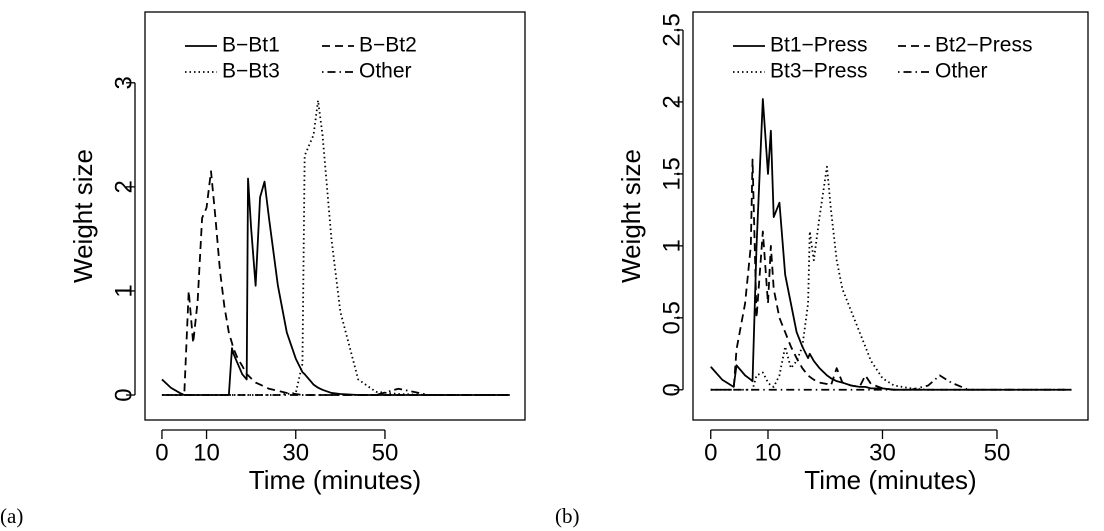 The width and height of the screenshot is (1104, 531). What do you see at coordinates (11, 516) in the screenshot?
I see `caption: (a)` at bounding box center [11, 516].